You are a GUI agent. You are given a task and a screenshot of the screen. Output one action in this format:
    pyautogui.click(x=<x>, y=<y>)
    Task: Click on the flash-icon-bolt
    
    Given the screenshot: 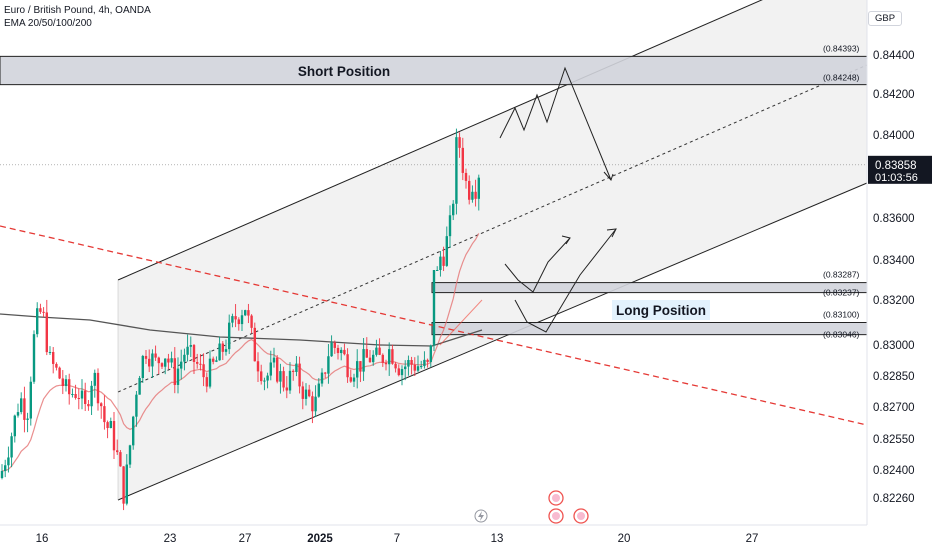 What is the action you would take?
    pyautogui.click(x=481, y=516)
    